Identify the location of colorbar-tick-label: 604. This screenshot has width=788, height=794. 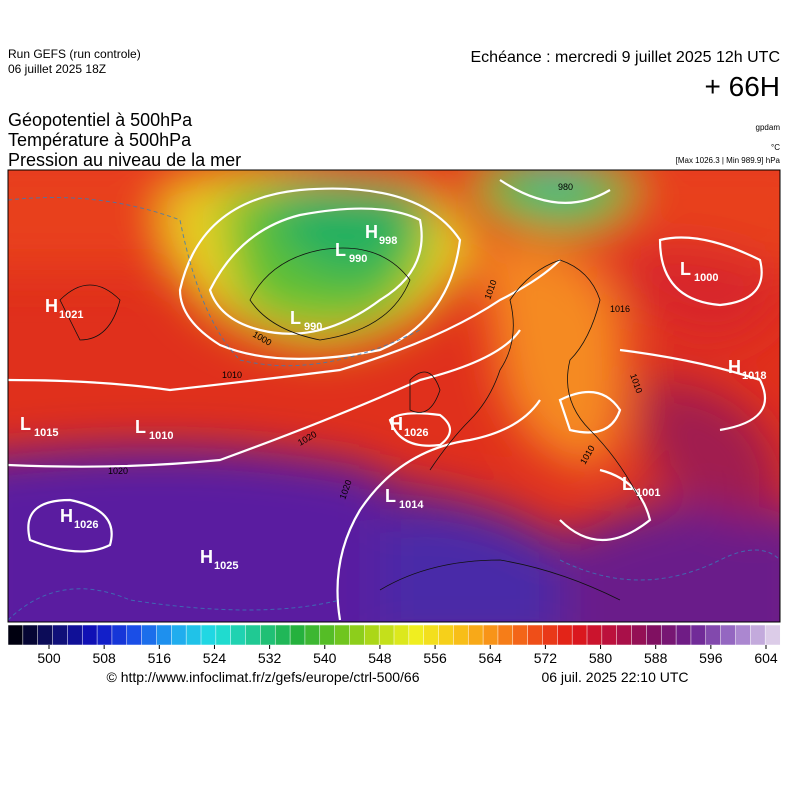
(766, 658).